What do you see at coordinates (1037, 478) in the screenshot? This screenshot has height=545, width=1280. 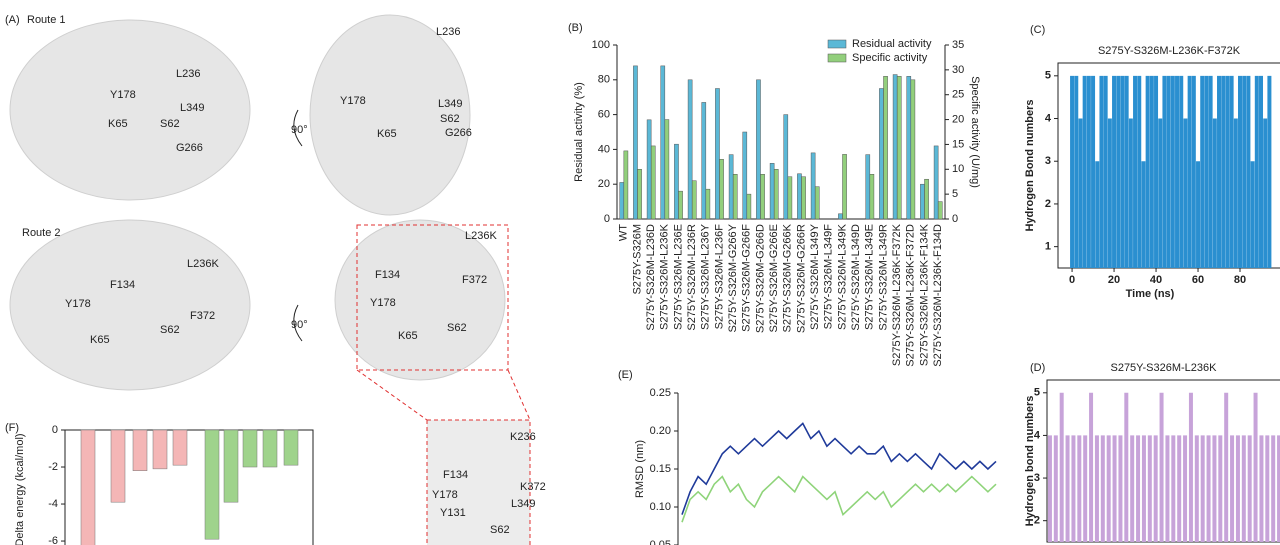 I see `y-tick-label: 3` at bounding box center [1037, 478].